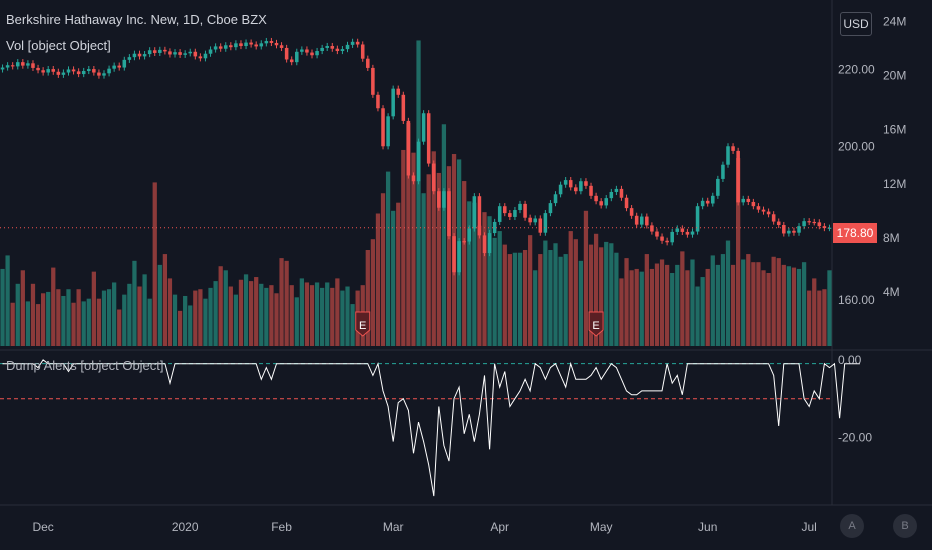  Describe the element at coordinates (894, 130) in the screenshot. I see `volume-tick-label: 16M` at that location.